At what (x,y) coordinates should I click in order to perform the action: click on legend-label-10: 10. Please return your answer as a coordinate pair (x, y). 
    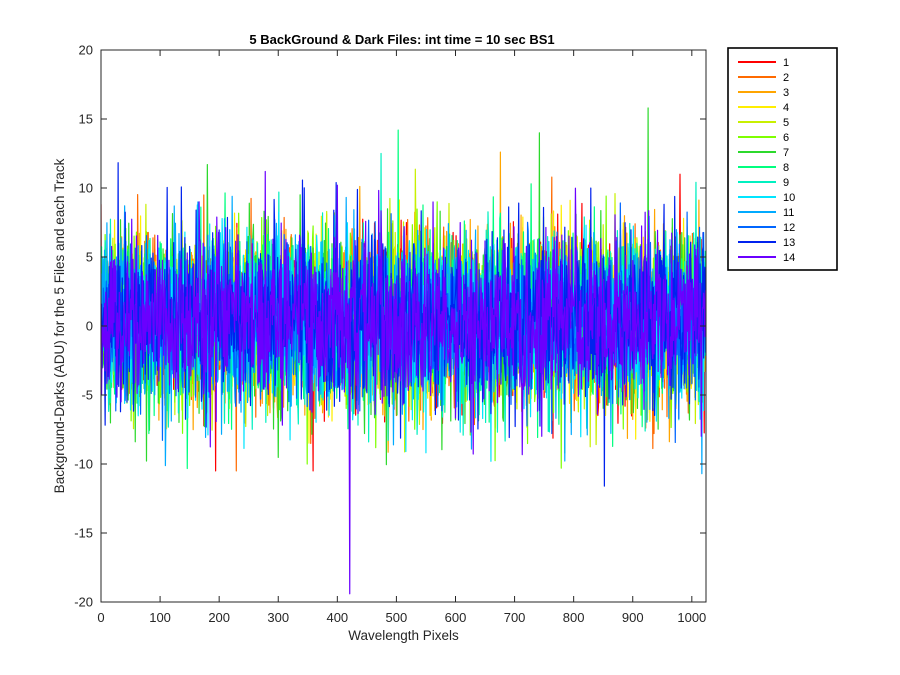
    Looking at the image, I should click on (789, 198).